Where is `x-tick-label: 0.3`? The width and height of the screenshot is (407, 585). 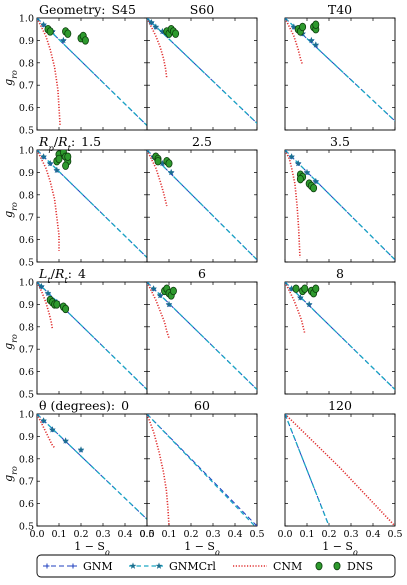
x-tick-label: 0.3 is located at coordinates (102, 534).